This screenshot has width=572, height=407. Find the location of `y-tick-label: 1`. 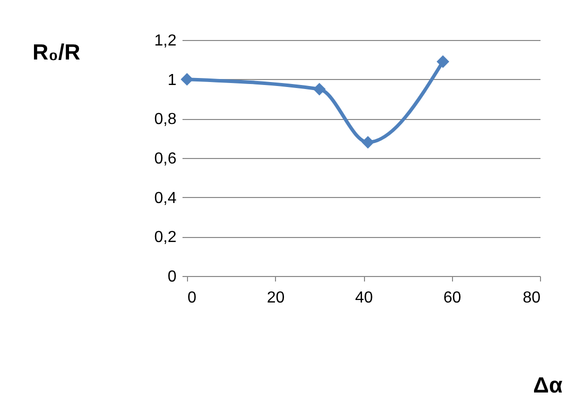

y-tick-label: 1 is located at coordinates (172, 80).